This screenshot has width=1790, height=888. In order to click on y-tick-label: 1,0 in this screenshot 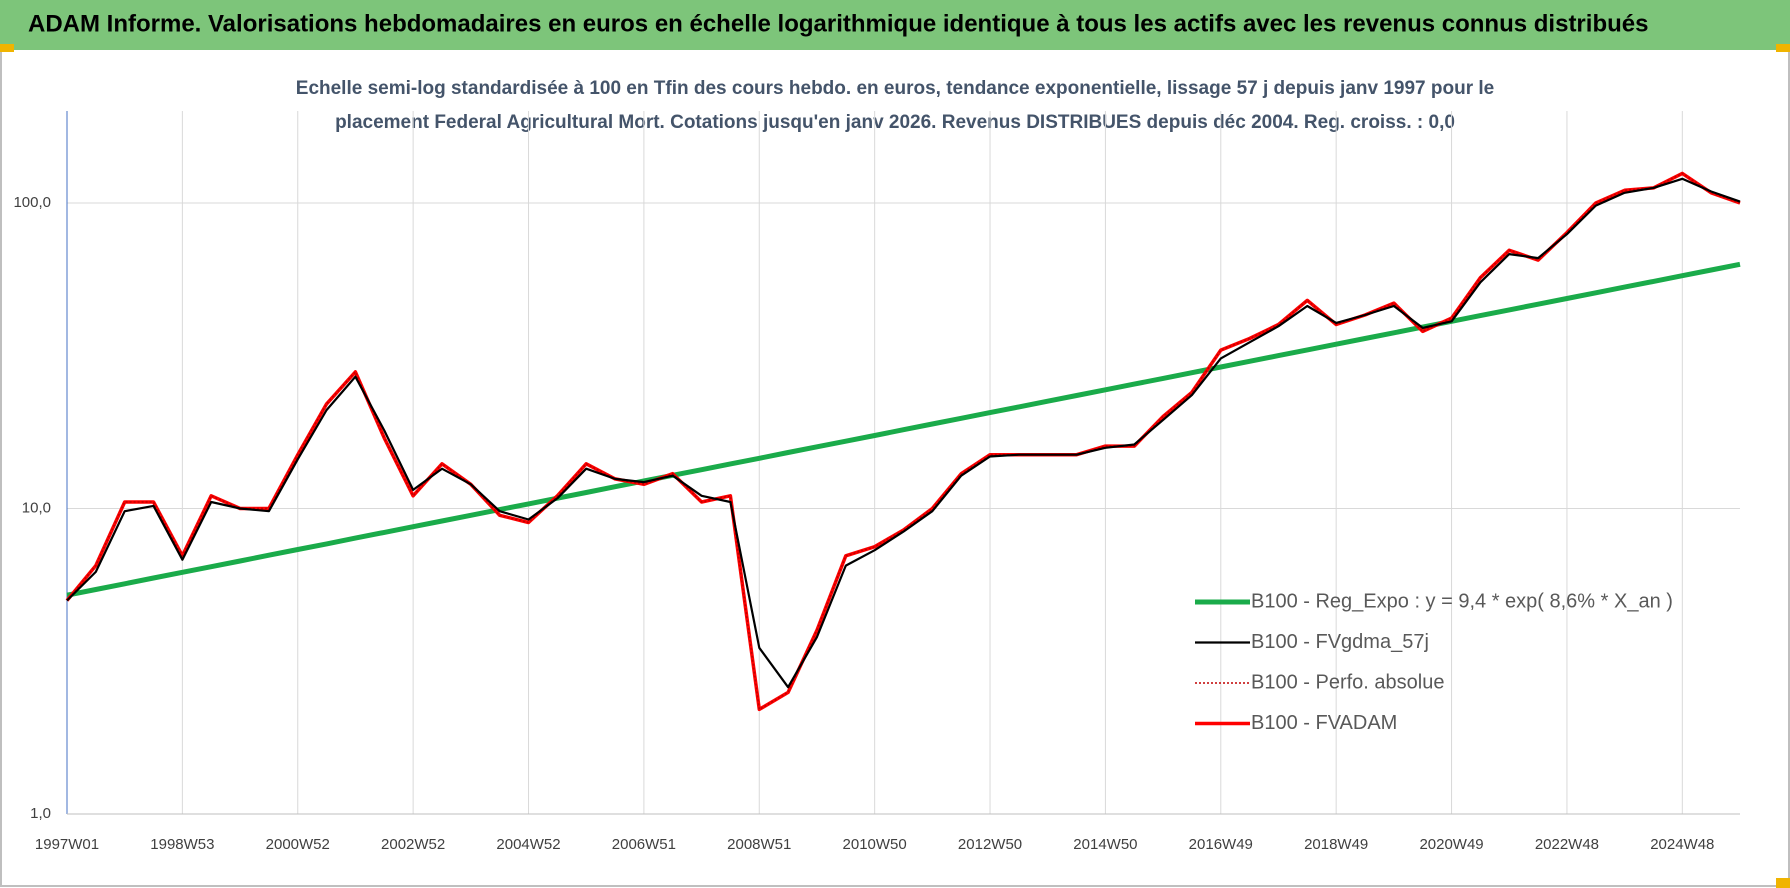, I will do `click(40, 813)`.